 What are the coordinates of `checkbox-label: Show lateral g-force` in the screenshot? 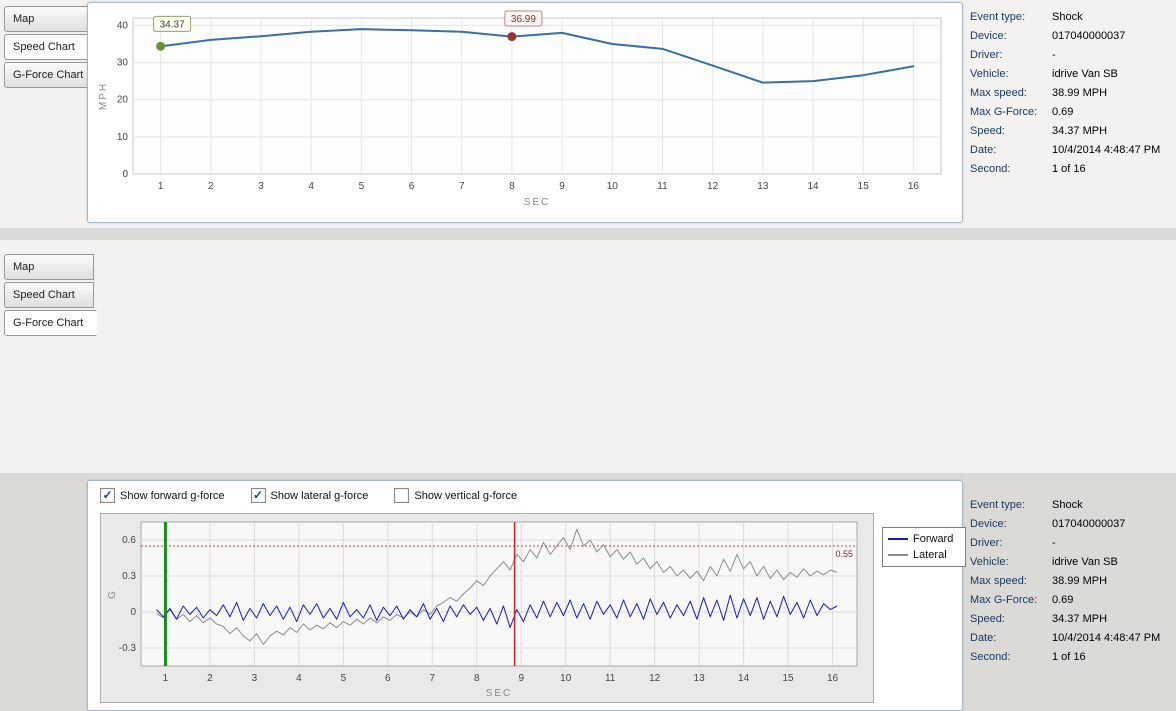 It's located at (319, 495).